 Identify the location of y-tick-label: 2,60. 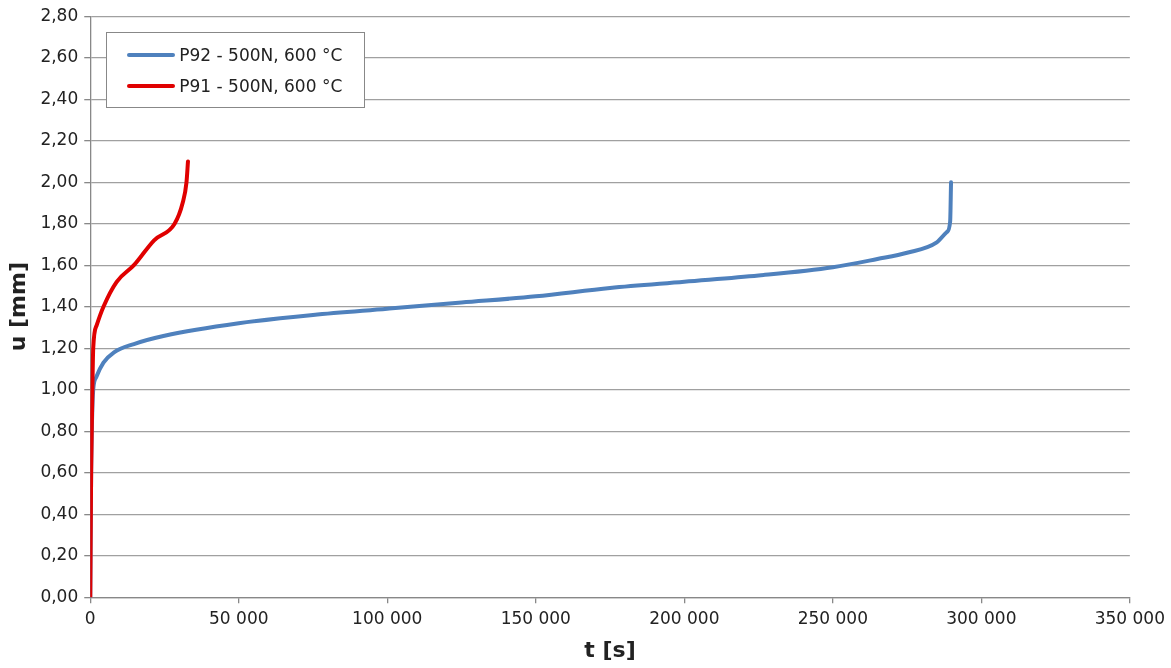
(59, 56).